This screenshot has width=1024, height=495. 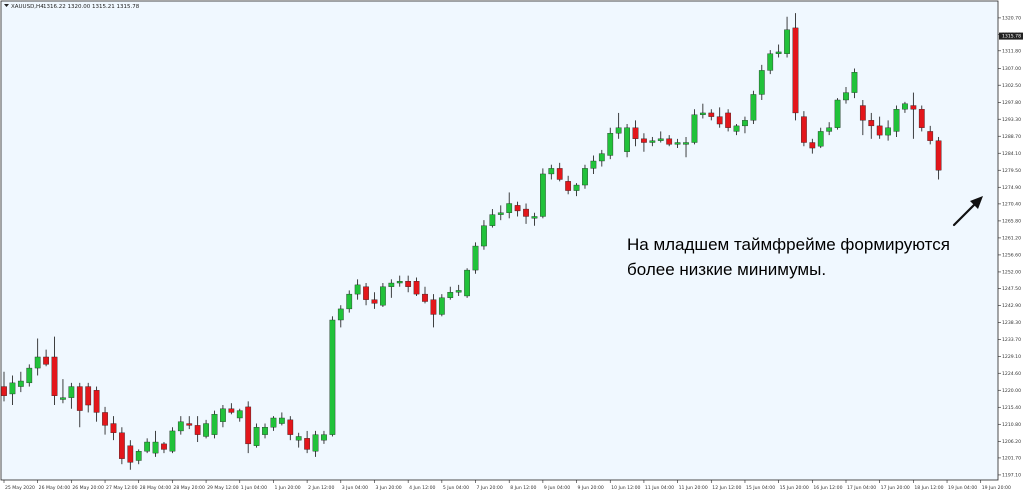 What do you see at coordinates (967, 211) in the screenshot?
I see `annotation-arrow` at bounding box center [967, 211].